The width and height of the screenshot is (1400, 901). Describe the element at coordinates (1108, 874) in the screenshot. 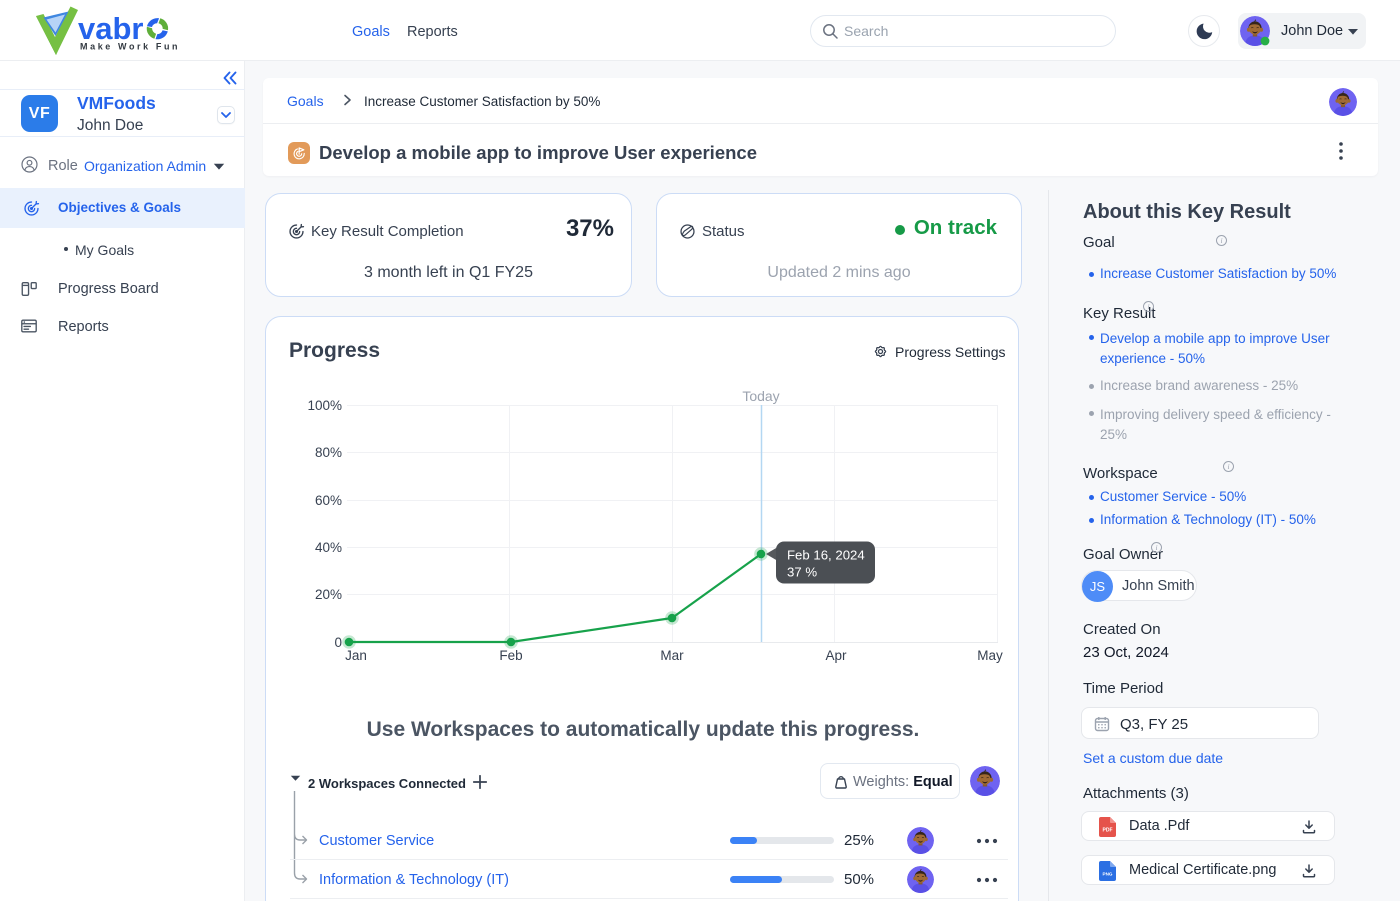

I see `svg-text: PNG` at that location.